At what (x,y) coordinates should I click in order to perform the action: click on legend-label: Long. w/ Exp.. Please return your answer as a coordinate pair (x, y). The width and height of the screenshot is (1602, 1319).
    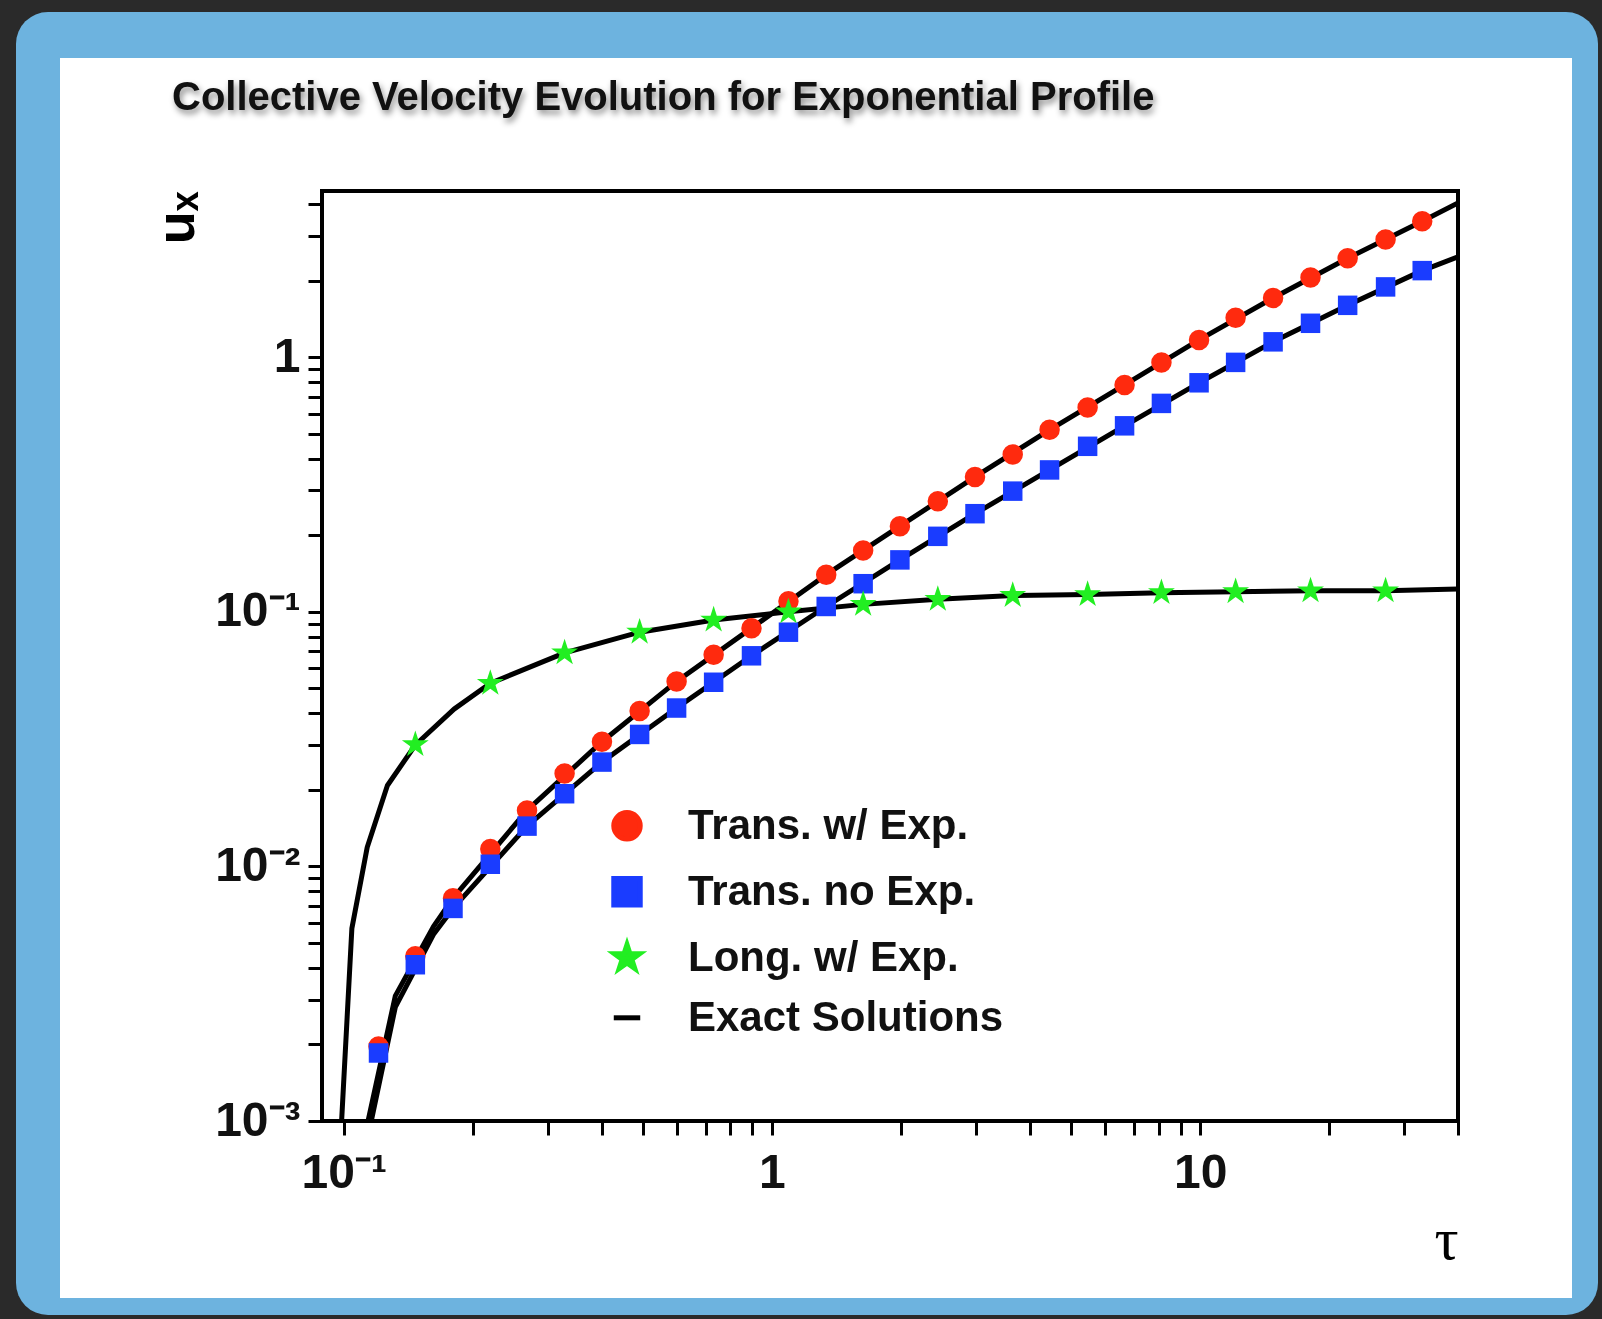
    Looking at the image, I should click on (823, 956).